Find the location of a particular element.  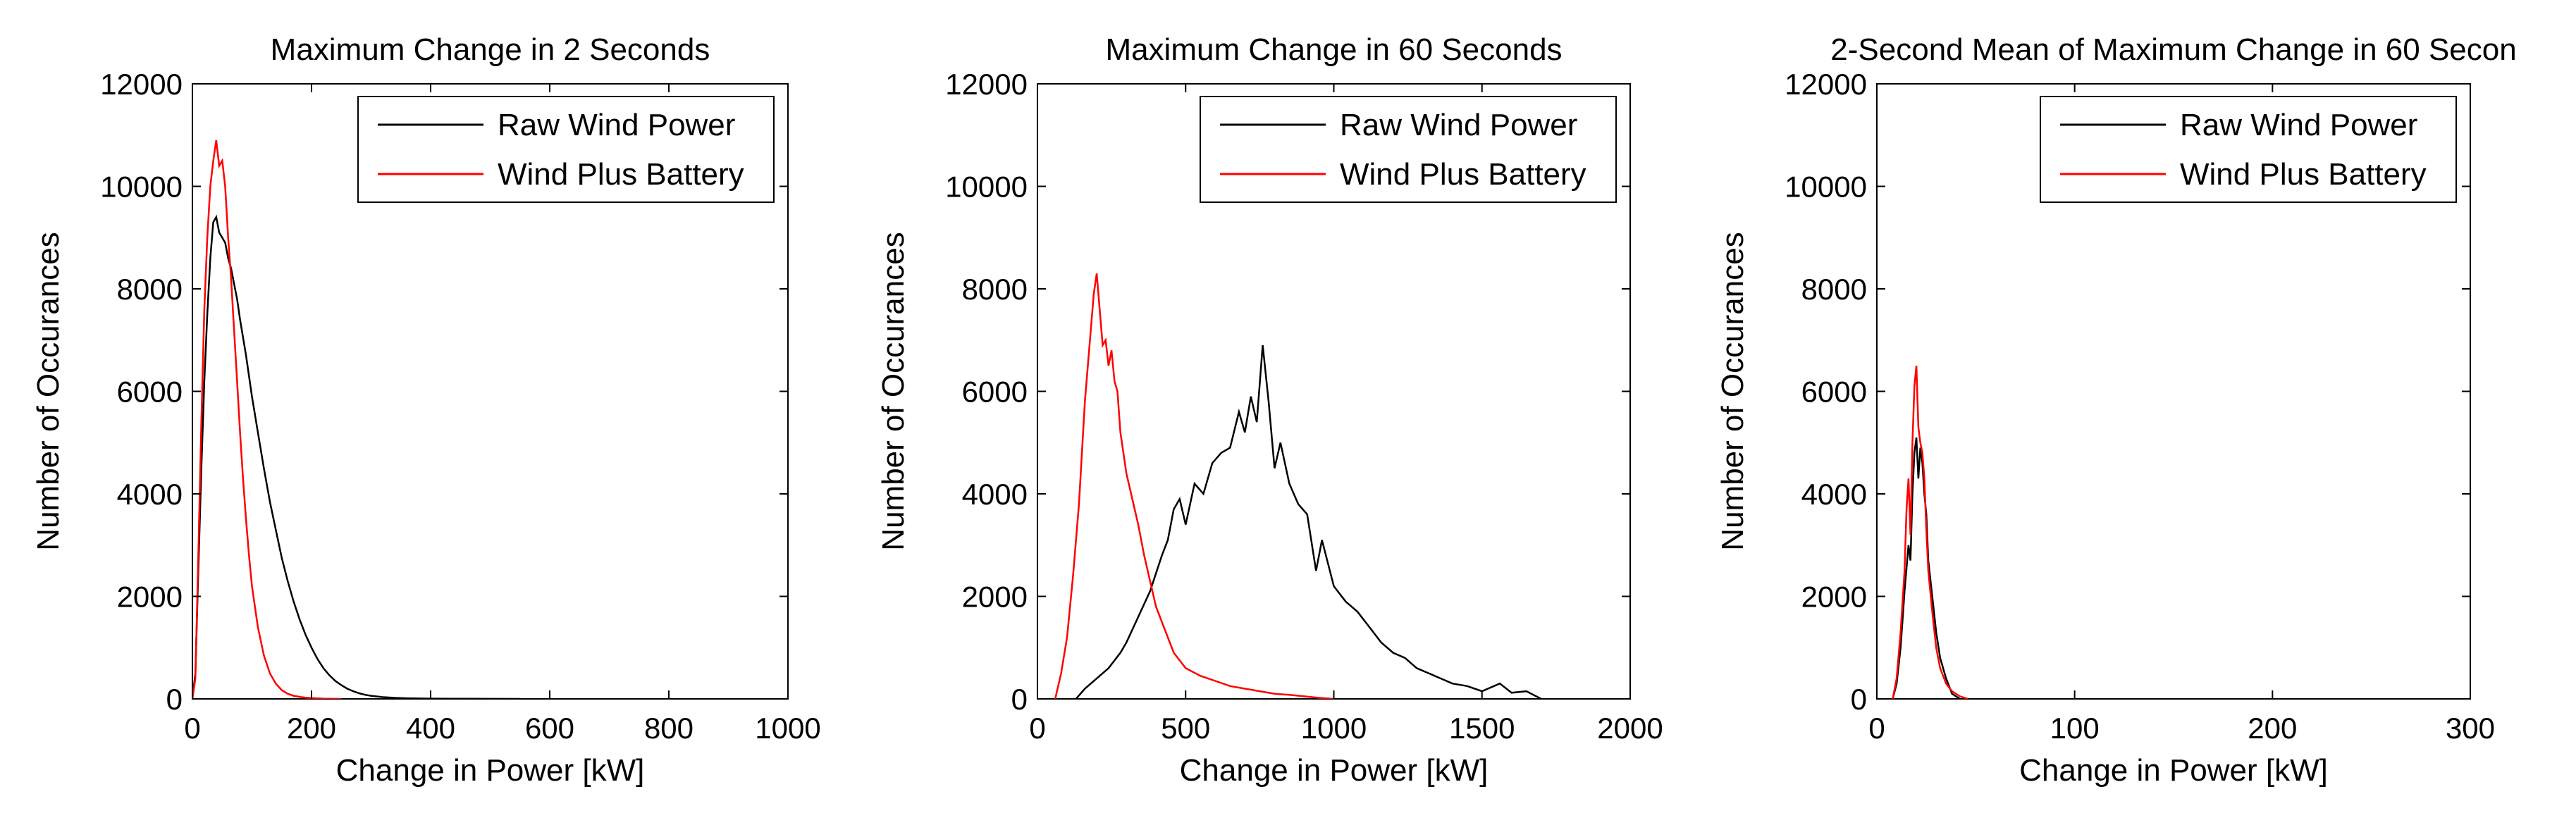

x-tick-label: 1500 is located at coordinates (1482, 728).